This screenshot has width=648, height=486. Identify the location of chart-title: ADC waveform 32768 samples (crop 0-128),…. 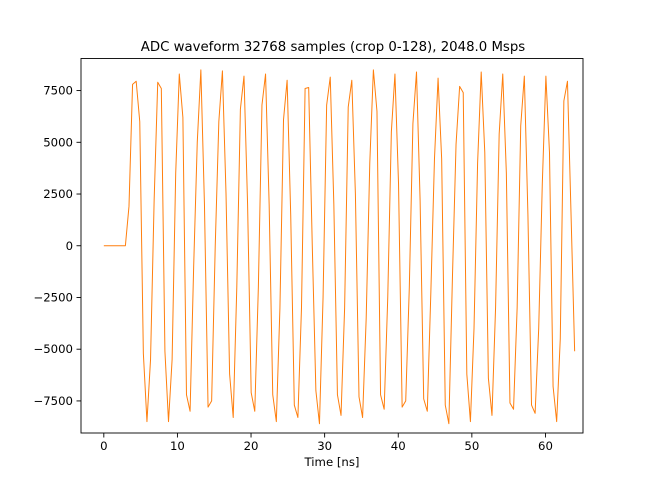
(333, 47).